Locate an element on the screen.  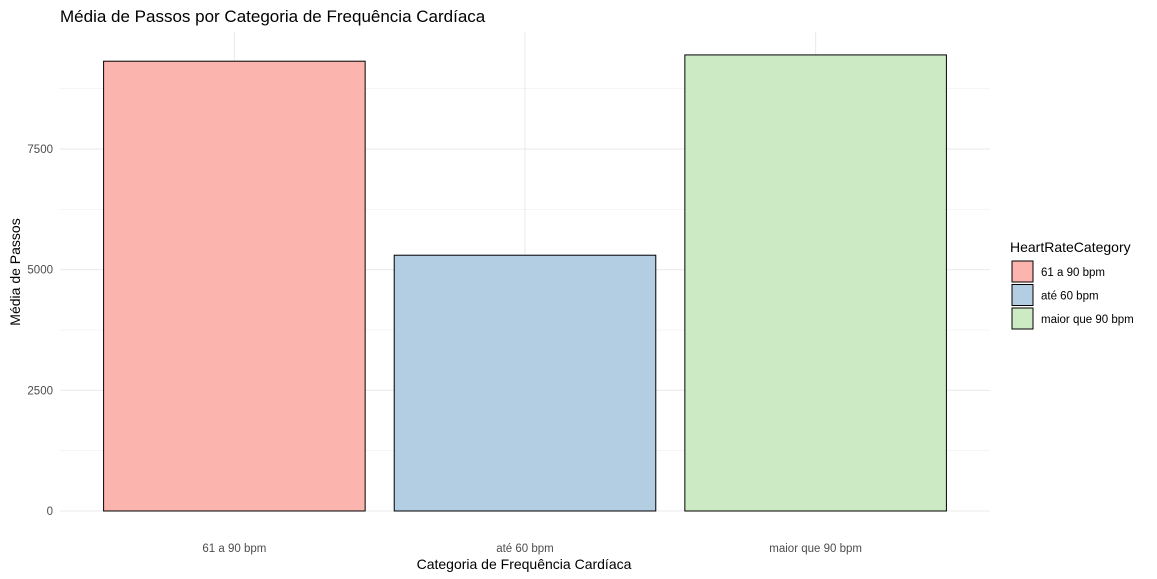
x-axis-ticks: 61 a 90 bpm até 60 bpm maior que 90 bpm is located at coordinates (532, 549).